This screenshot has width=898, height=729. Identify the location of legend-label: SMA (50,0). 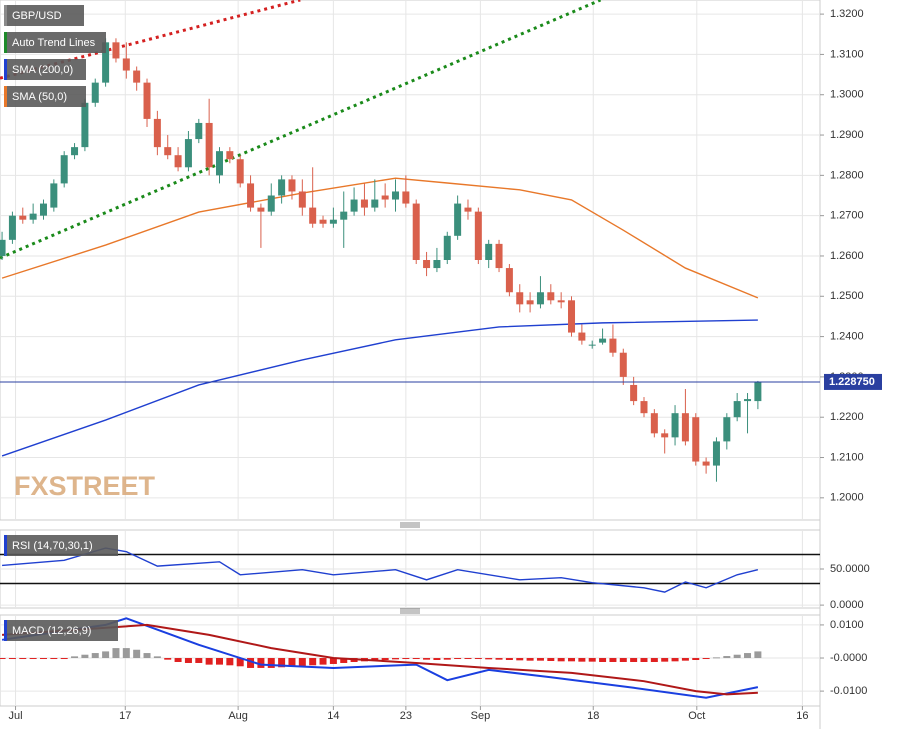
(39, 97).